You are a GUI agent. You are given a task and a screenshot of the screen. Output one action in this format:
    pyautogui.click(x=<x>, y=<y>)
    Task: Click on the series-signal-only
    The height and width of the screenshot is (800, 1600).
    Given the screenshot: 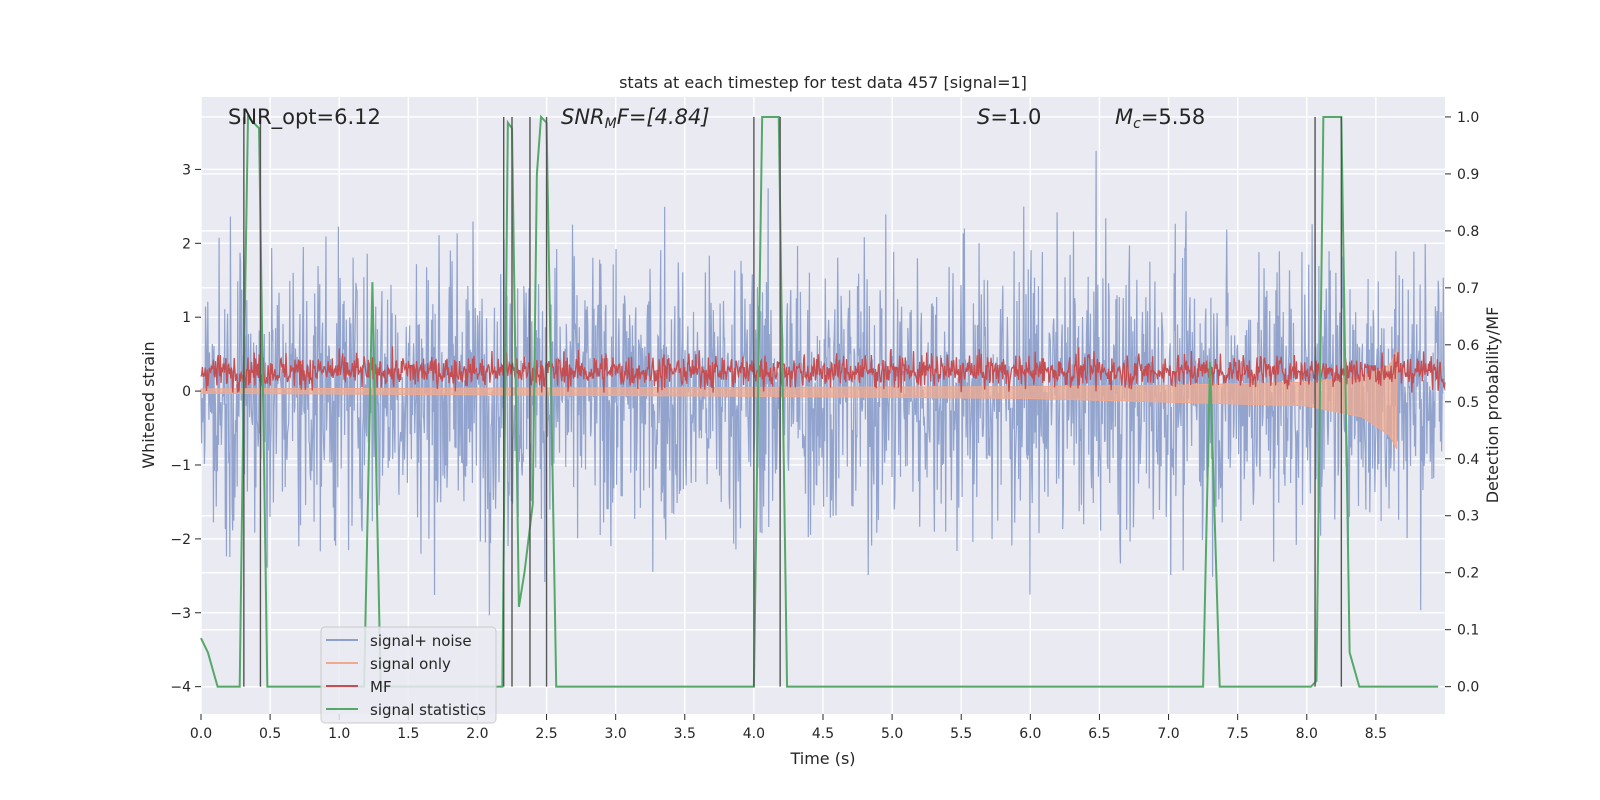 What is the action you would take?
    pyautogui.click(x=799, y=399)
    